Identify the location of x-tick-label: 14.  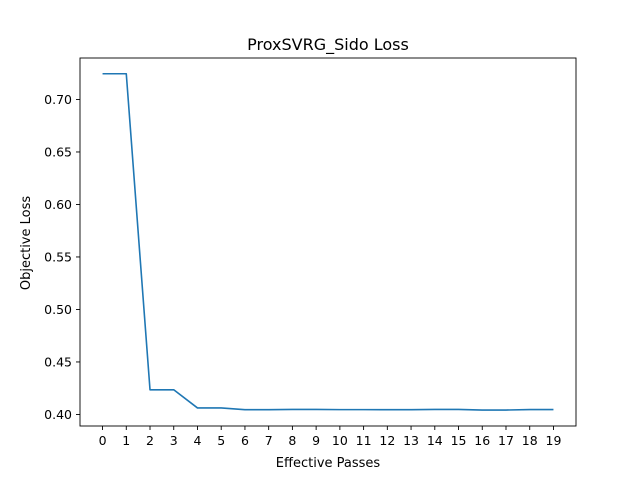
(435, 440).